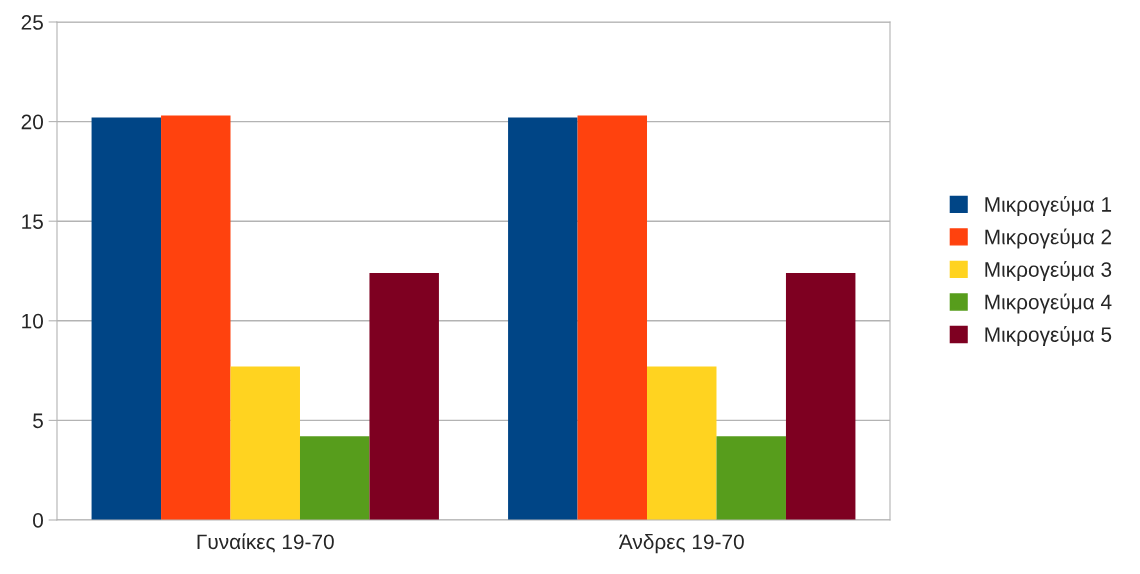 This screenshot has width=1140, height=574. What do you see at coordinates (681, 543) in the screenshot?
I see `x-tick-label: Άνδρες 19-70` at bounding box center [681, 543].